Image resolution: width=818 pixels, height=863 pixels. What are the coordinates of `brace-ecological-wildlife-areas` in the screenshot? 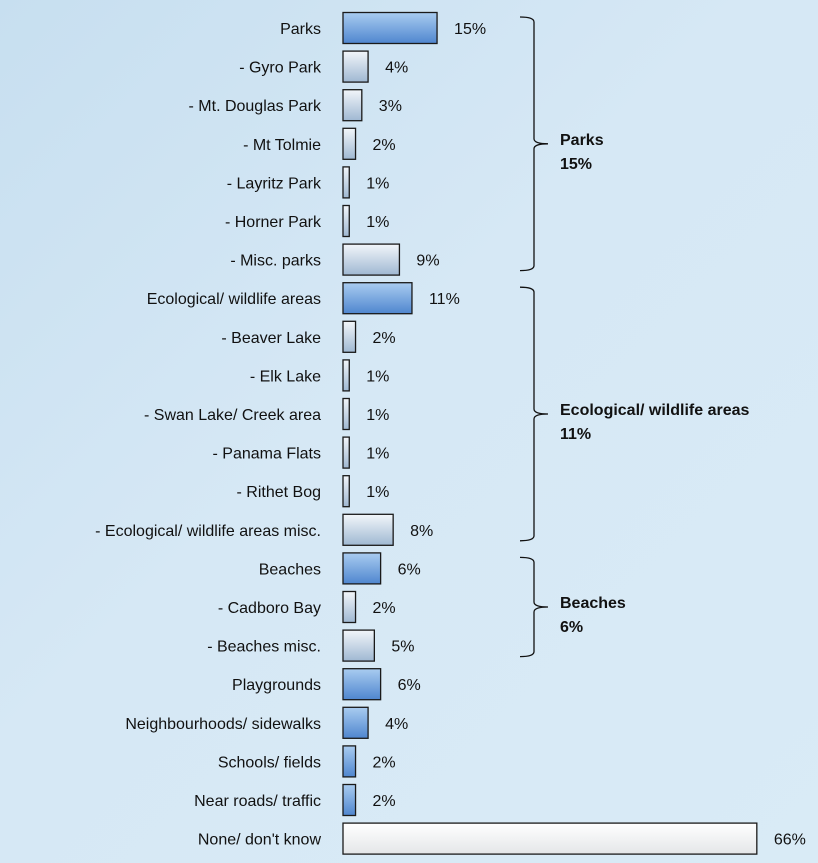 It's located at (534, 414).